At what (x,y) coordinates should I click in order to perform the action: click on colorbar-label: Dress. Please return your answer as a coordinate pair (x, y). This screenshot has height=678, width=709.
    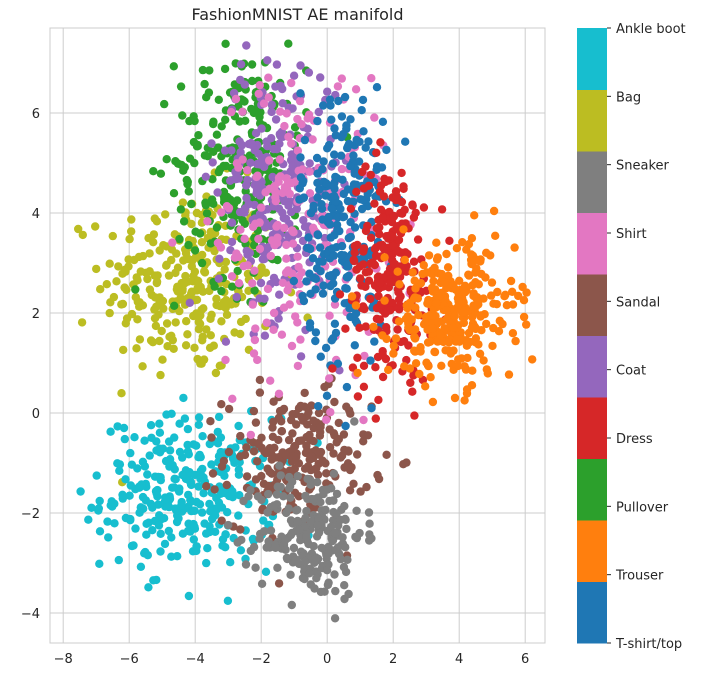
    Looking at the image, I should click on (634, 439).